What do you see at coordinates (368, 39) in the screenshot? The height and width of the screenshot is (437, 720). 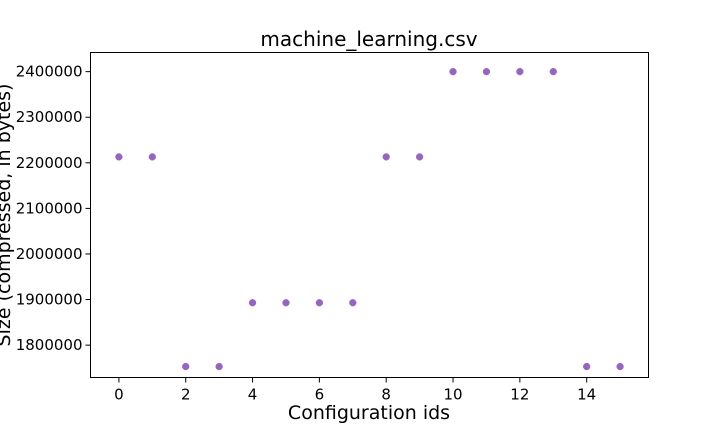 I see `chart-title: machine_learning.csv` at bounding box center [368, 39].